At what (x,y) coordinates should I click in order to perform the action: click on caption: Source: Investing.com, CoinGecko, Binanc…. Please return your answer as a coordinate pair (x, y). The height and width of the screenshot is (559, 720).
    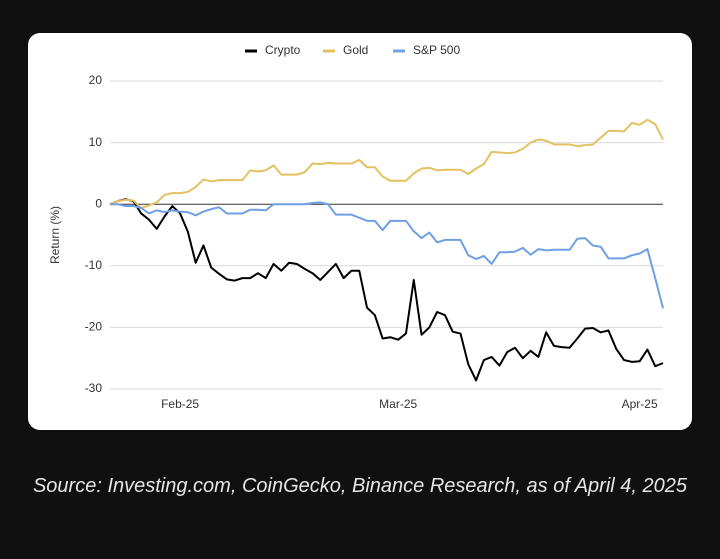
    Looking at the image, I should click on (360, 486).